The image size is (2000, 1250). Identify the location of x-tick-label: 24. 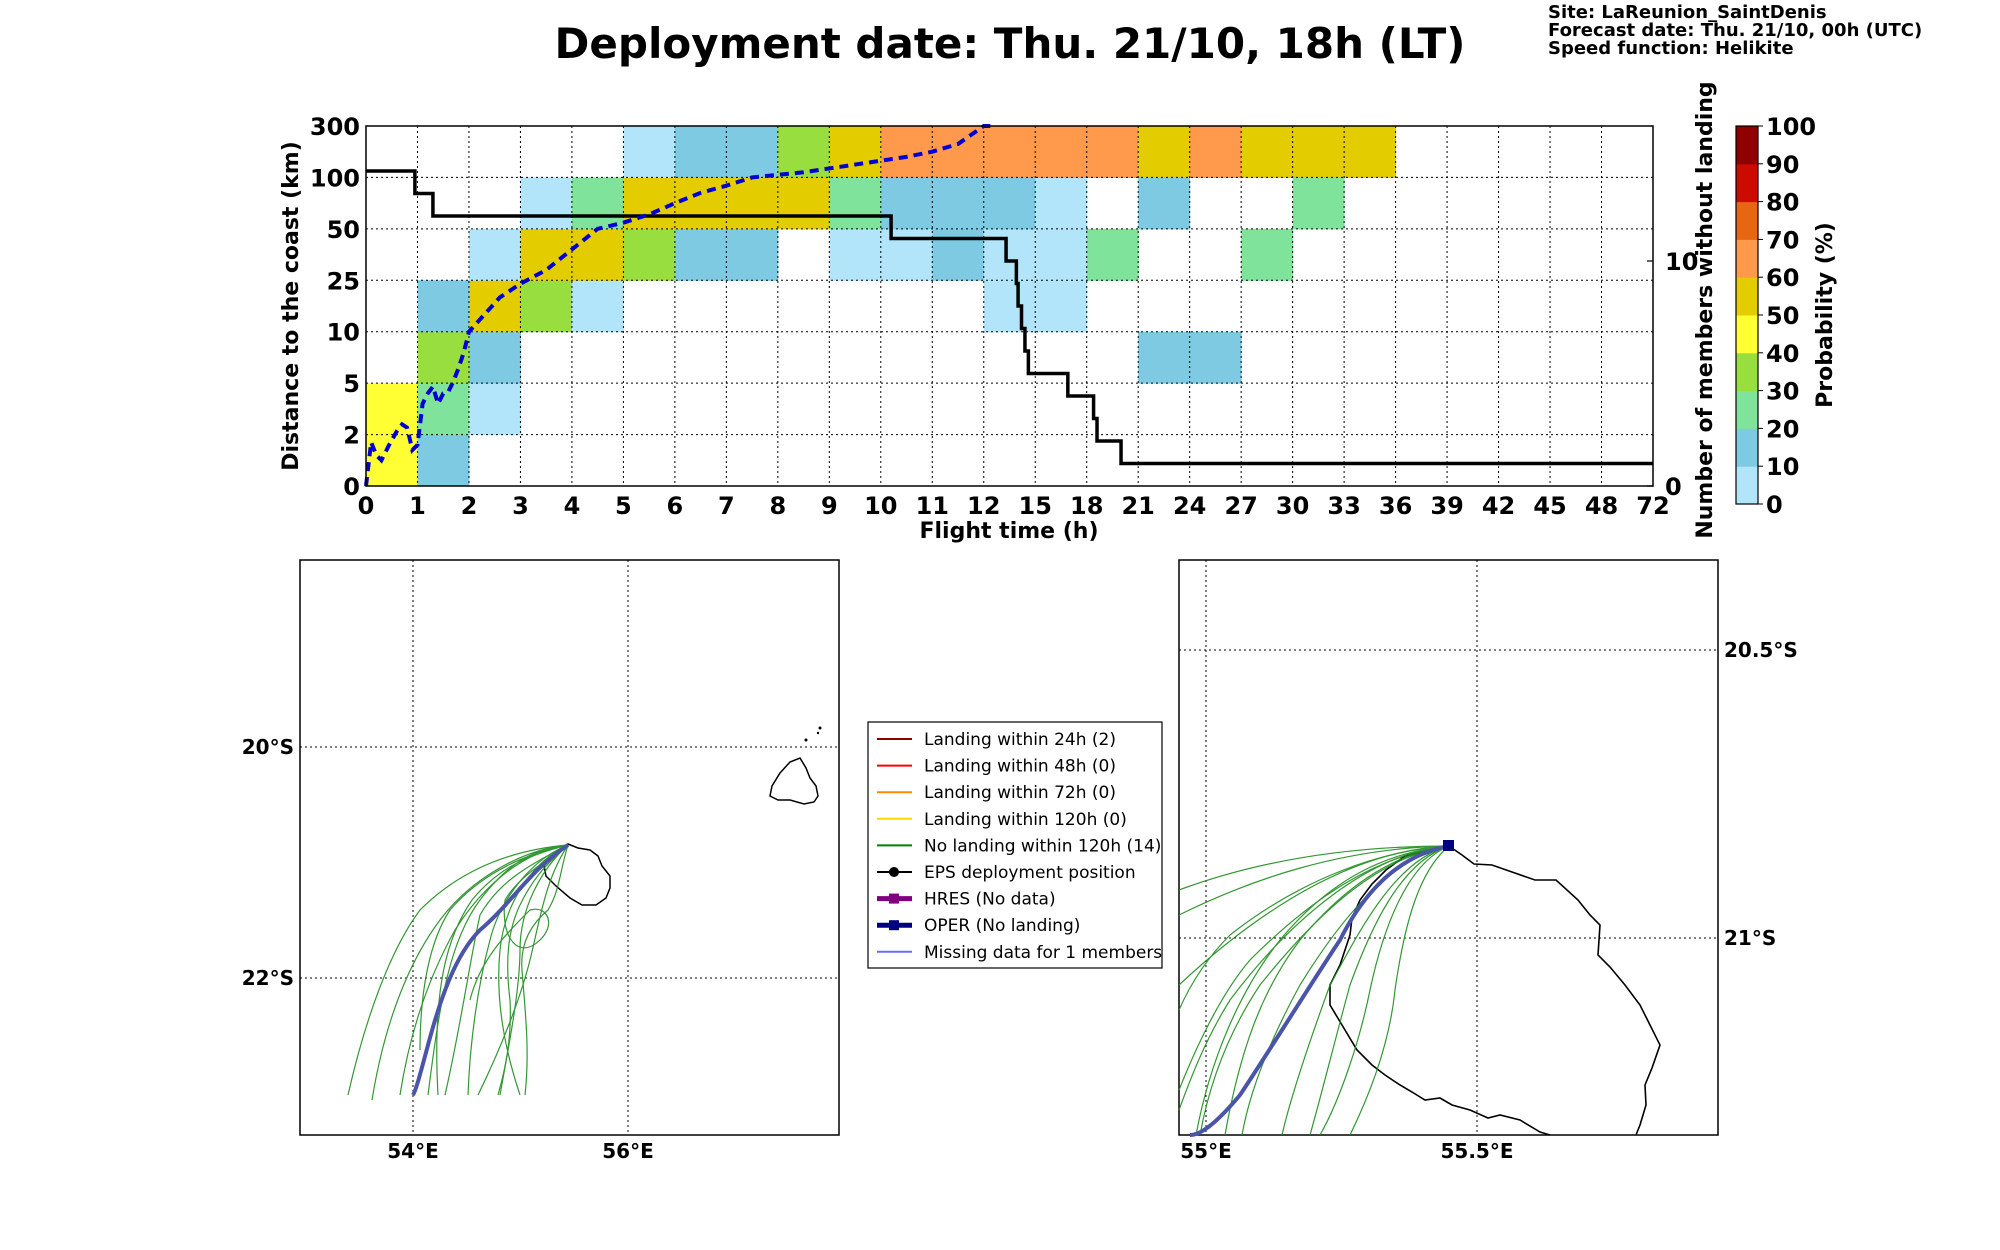
(1189, 506).